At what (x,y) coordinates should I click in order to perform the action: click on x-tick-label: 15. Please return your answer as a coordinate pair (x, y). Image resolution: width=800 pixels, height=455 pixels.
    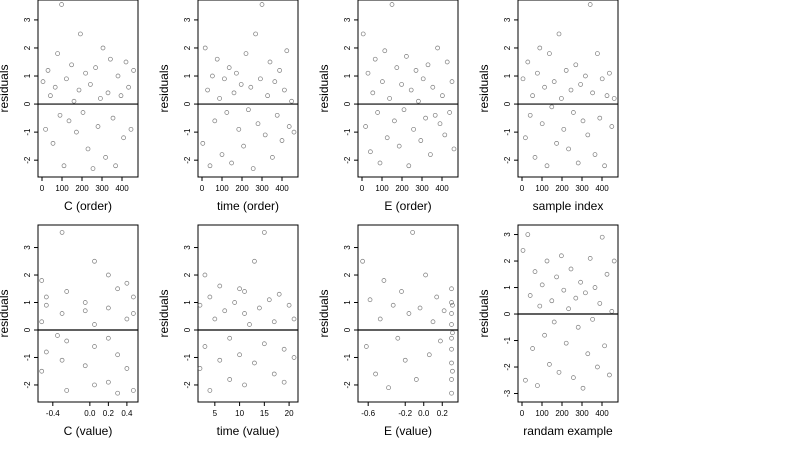
    Looking at the image, I should click on (264, 413).